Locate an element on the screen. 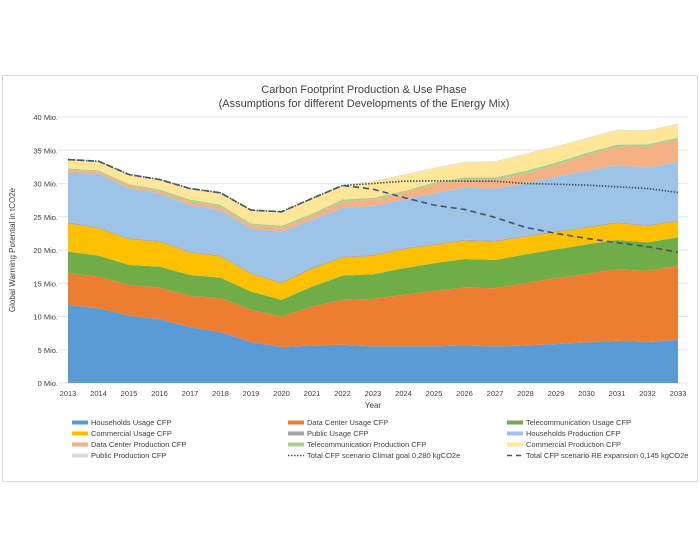  x-tick-label: 2028 is located at coordinates (525, 393).